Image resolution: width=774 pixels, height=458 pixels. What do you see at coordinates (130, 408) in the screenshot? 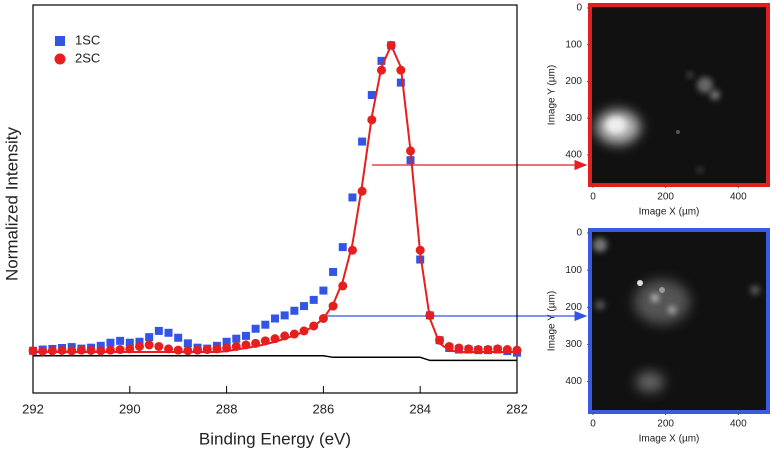
I see `x-tick-label: 290` at bounding box center [130, 408].